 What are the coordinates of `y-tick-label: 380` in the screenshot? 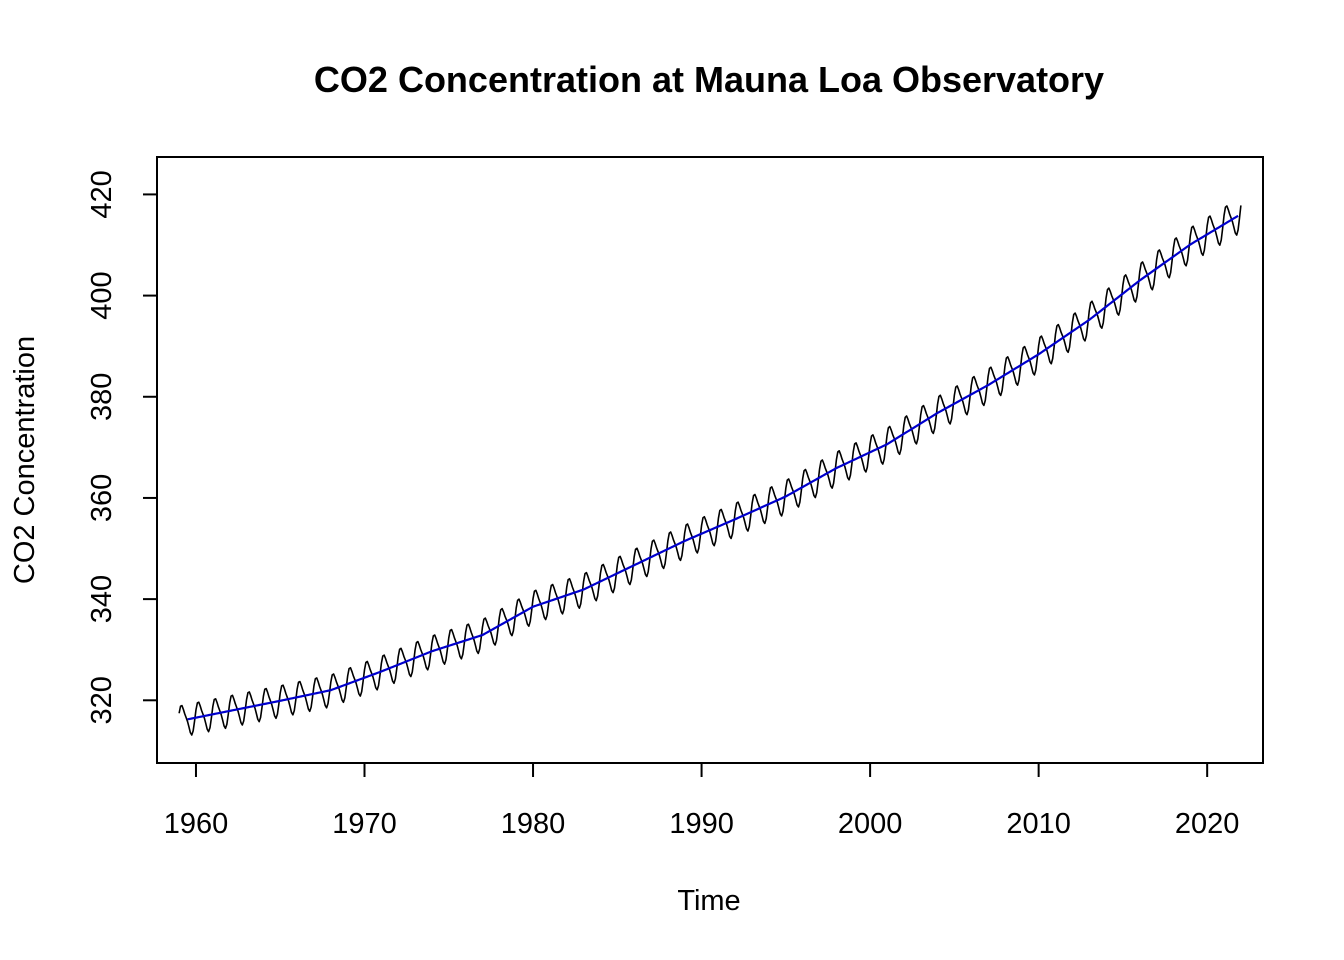 It's located at (102, 397).